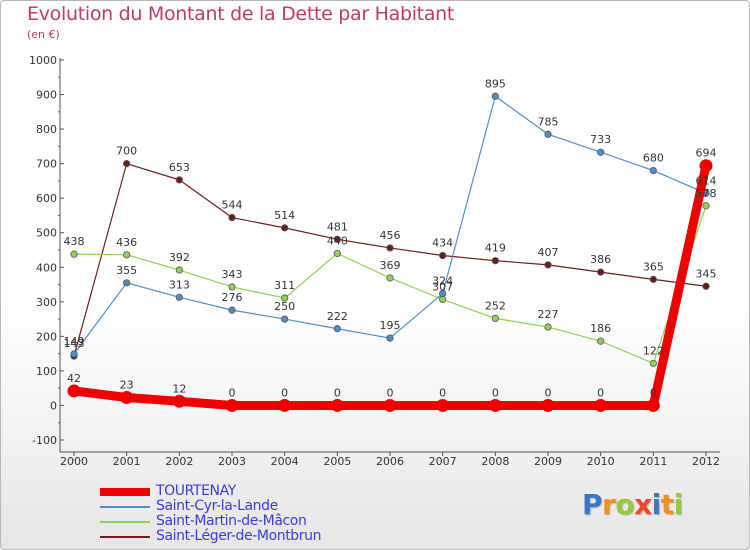  I want to click on x-tick-label: 2007, so click(443, 461).